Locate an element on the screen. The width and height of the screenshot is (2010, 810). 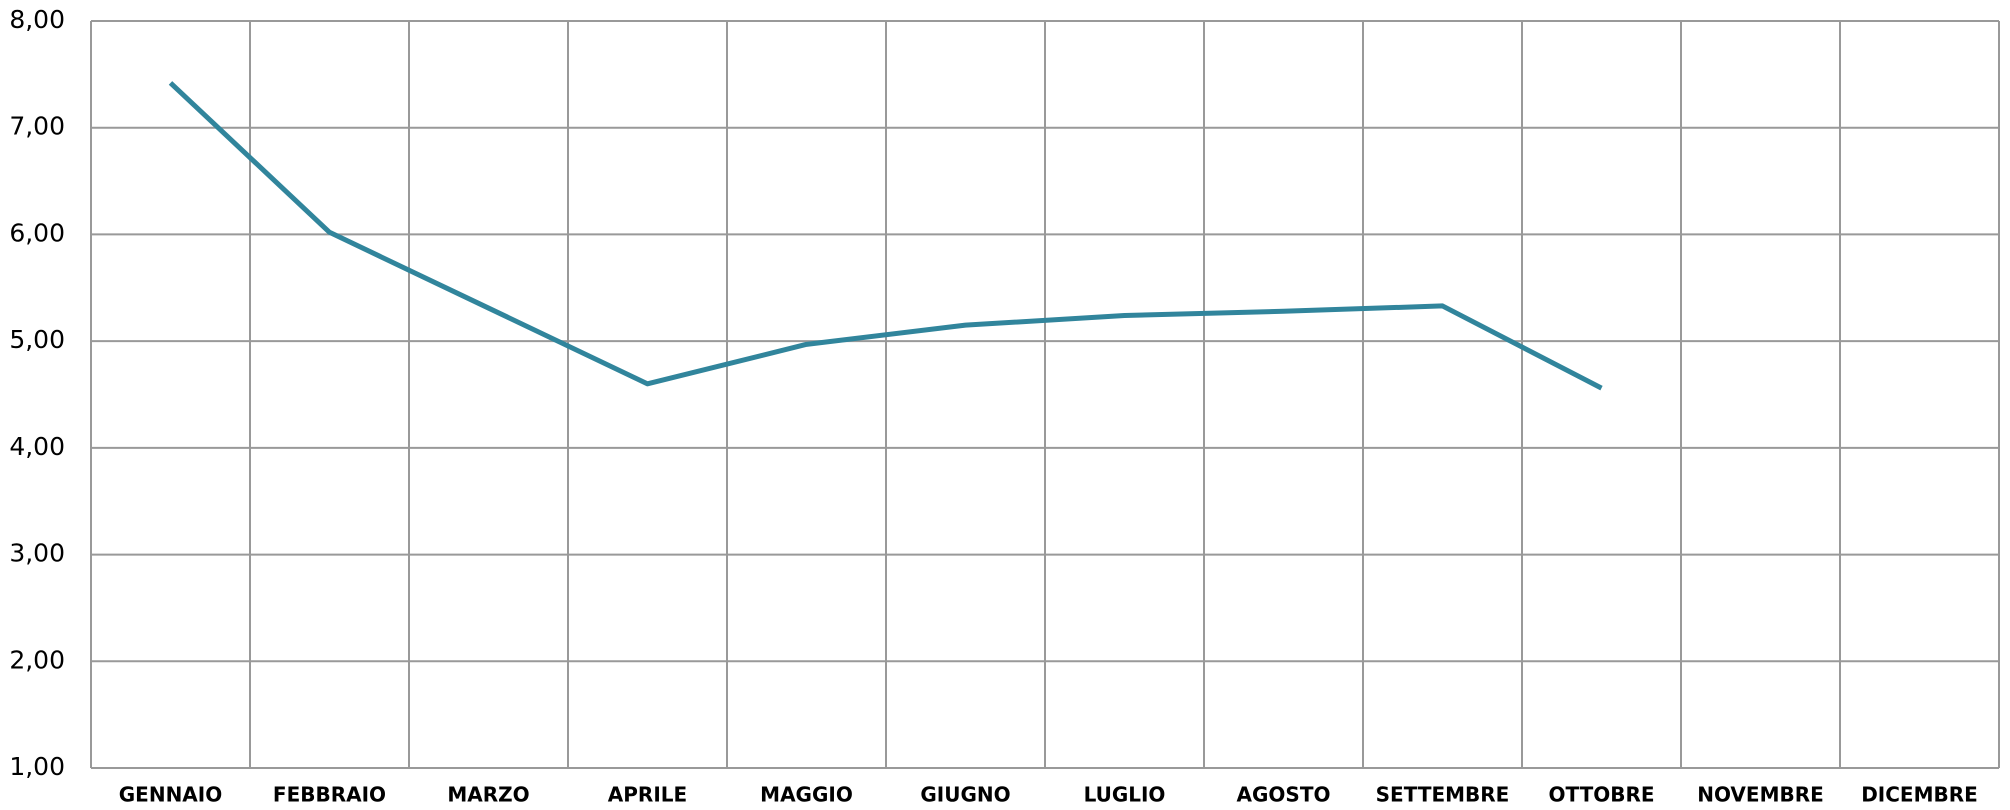
x-tick-label: LUGLIO is located at coordinates (1125, 795).